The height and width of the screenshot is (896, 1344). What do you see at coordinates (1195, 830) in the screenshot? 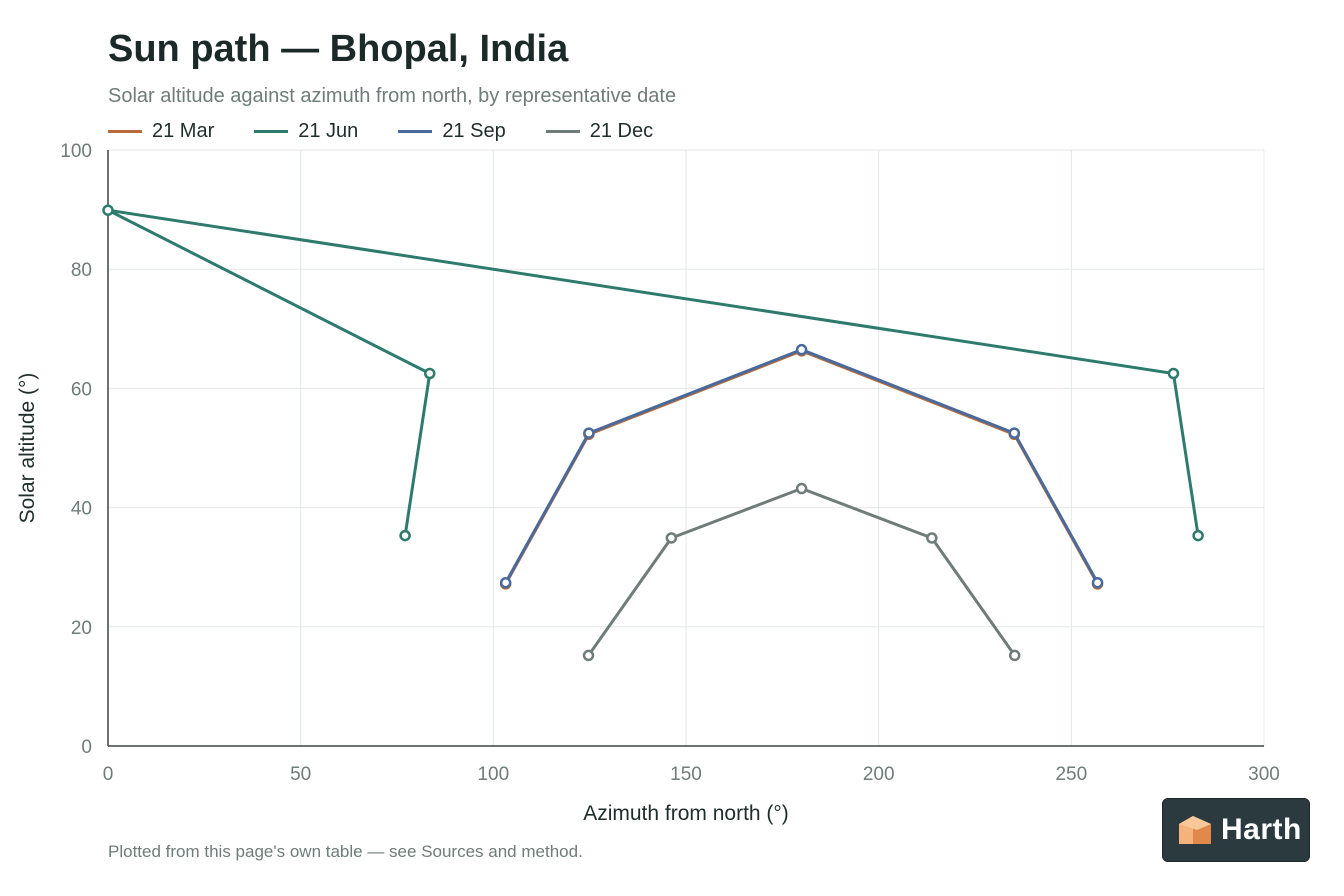
I see `house-cube-icon` at bounding box center [1195, 830].